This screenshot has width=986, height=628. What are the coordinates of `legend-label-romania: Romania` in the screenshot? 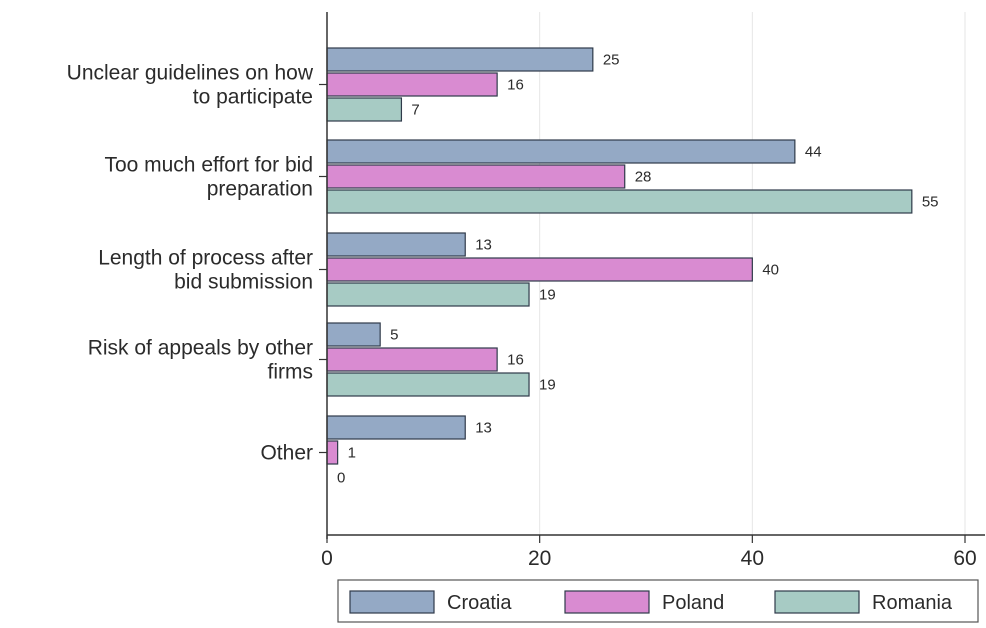 It's located at (912, 603).